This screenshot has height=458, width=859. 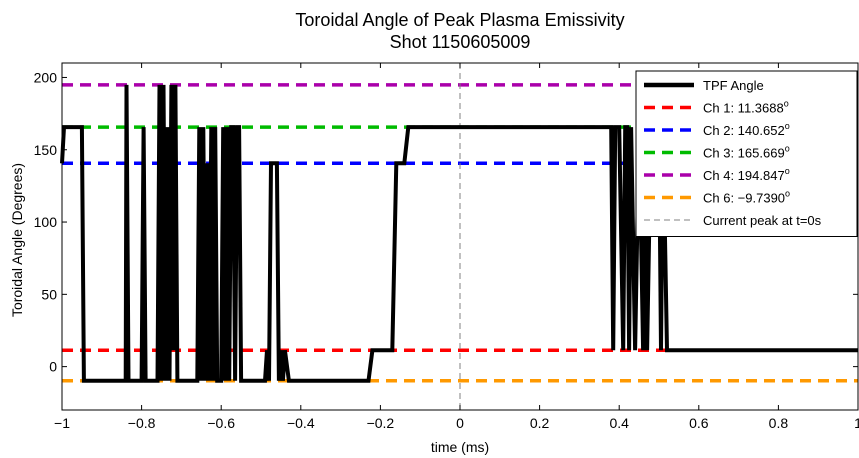 I want to click on x-tick-label: 0, so click(x=460, y=423).